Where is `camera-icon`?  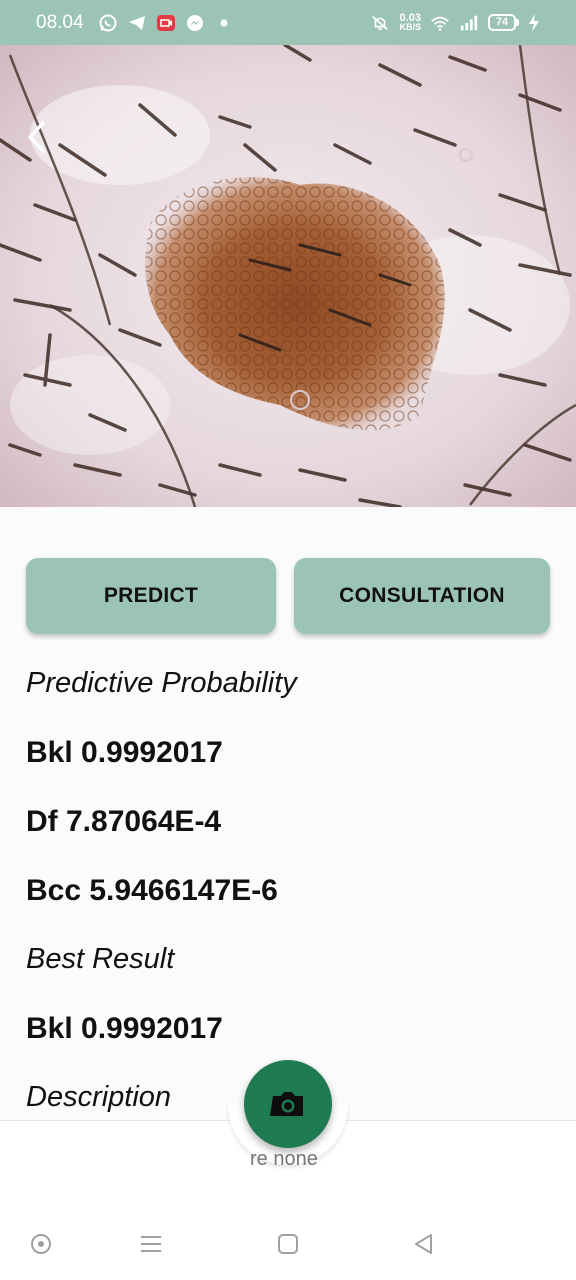
camera-icon is located at coordinates (286, 1104).